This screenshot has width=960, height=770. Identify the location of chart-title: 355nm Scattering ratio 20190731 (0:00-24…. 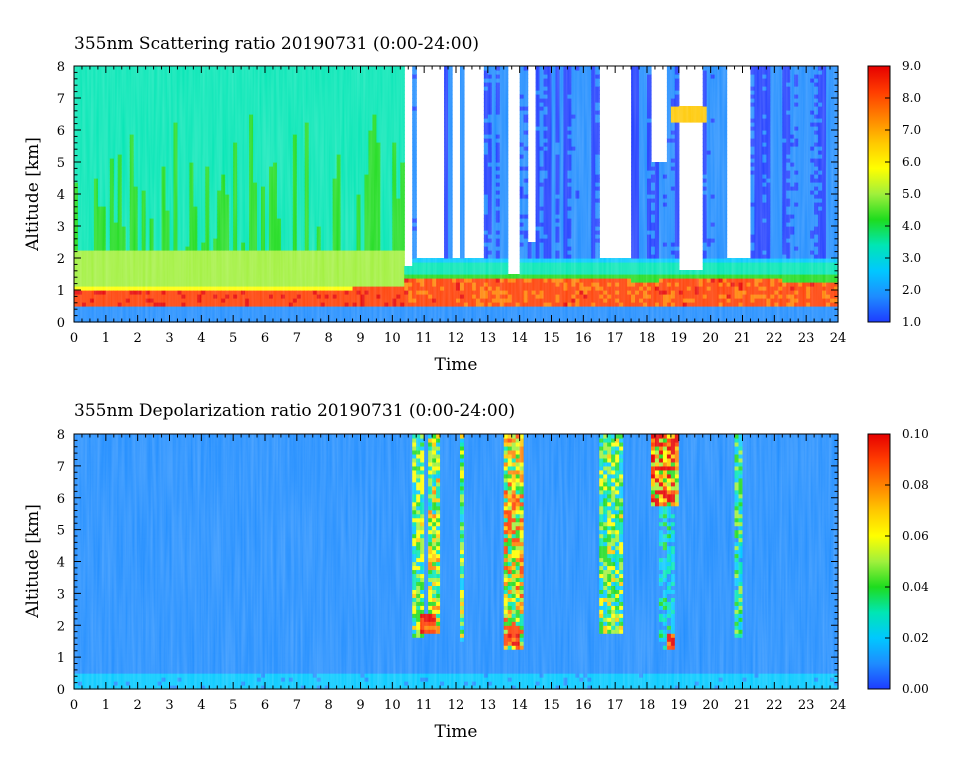
(276, 44).